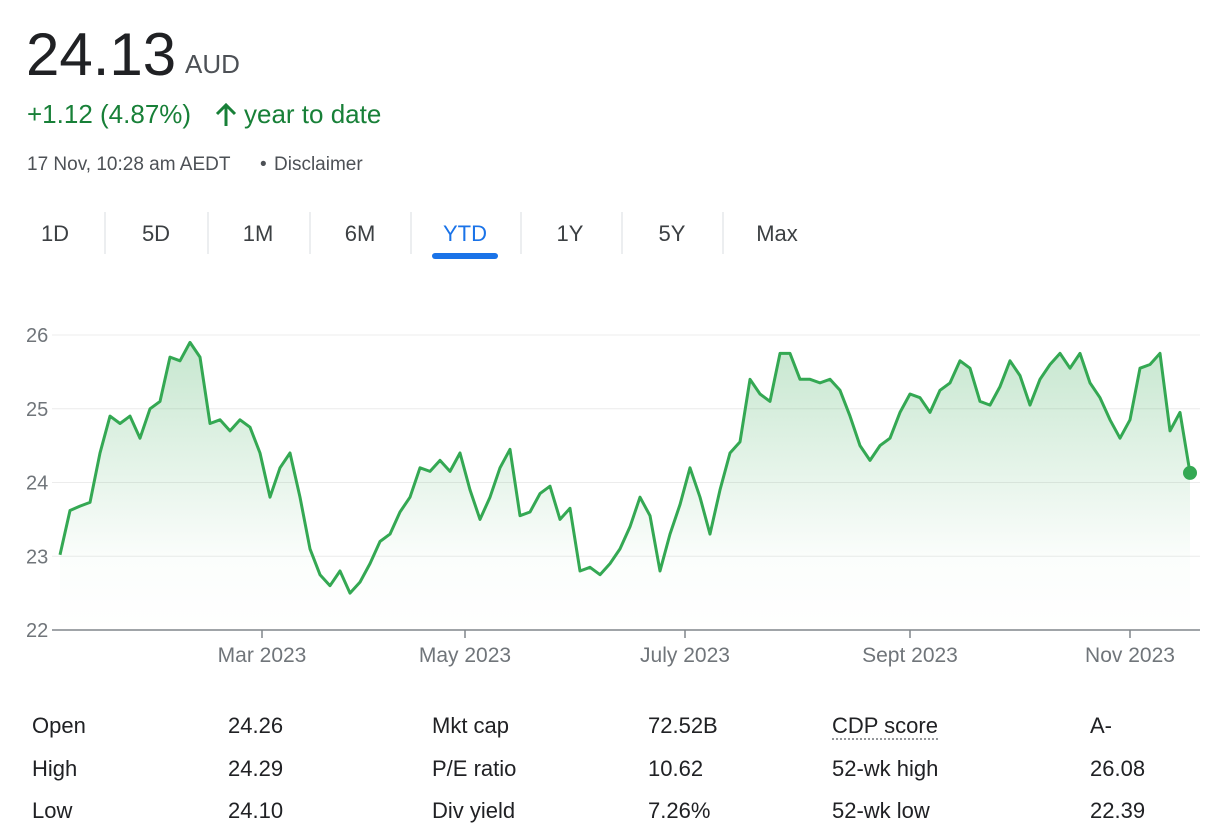 The image size is (1216, 840). What do you see at coordinates (777, 233) in the screenshot?
I see `tab: Max` at bounding box center [777, 233].